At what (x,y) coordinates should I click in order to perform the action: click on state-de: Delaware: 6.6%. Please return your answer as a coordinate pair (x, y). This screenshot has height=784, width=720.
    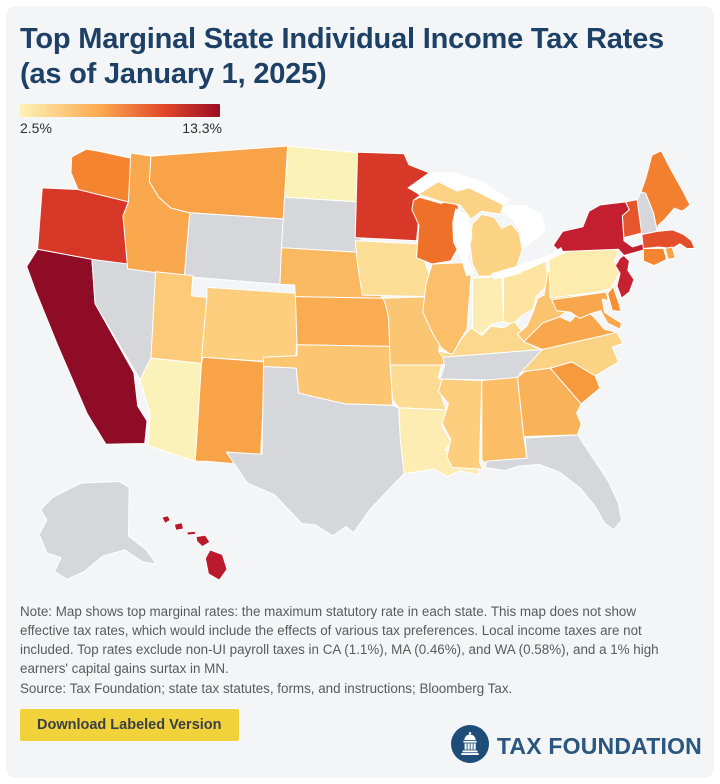
    Looking at the image, I should click on (614, 298).